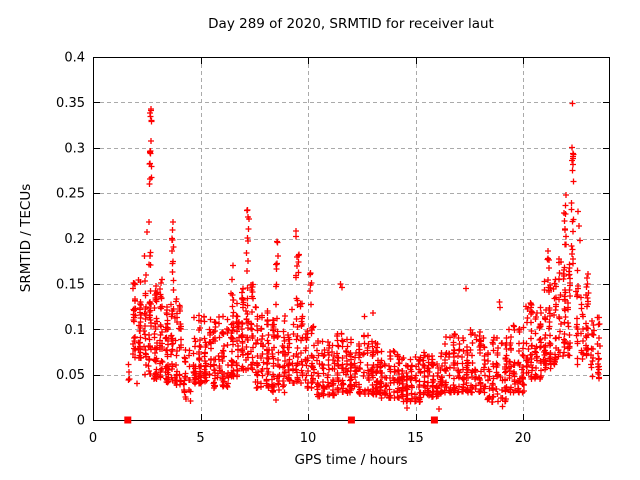 This screenshot has width=640, height=480. Describe the element at coordinates (523, 438) in the screenshot. I see `x-tick-label: 20` at that location.